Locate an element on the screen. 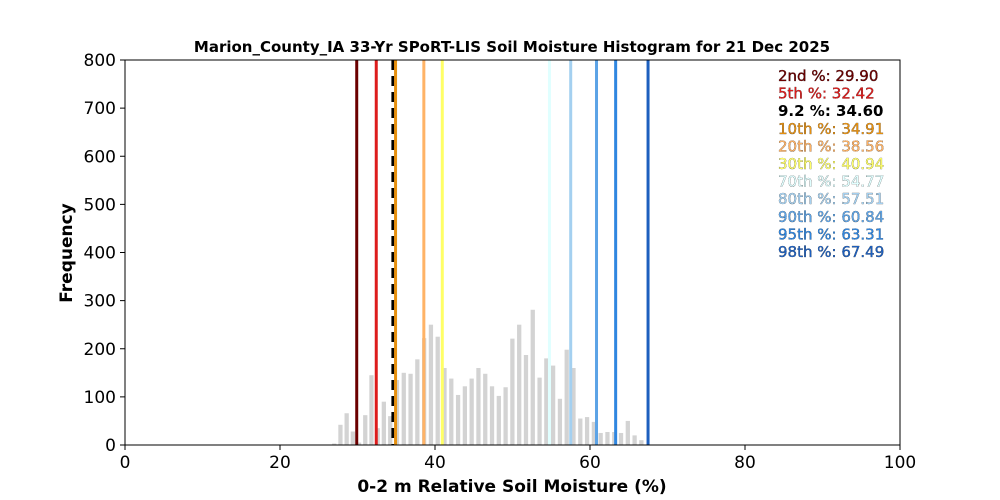 The width and height of the screenshot is (1000, 500). x-tick-label-5: 100 is located at coordinates (900, 463).